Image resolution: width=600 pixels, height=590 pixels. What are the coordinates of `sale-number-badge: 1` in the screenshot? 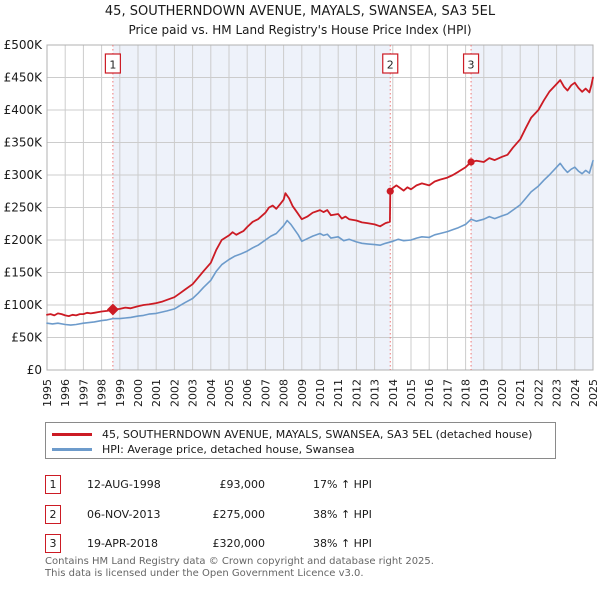 It's located at (53, 484).